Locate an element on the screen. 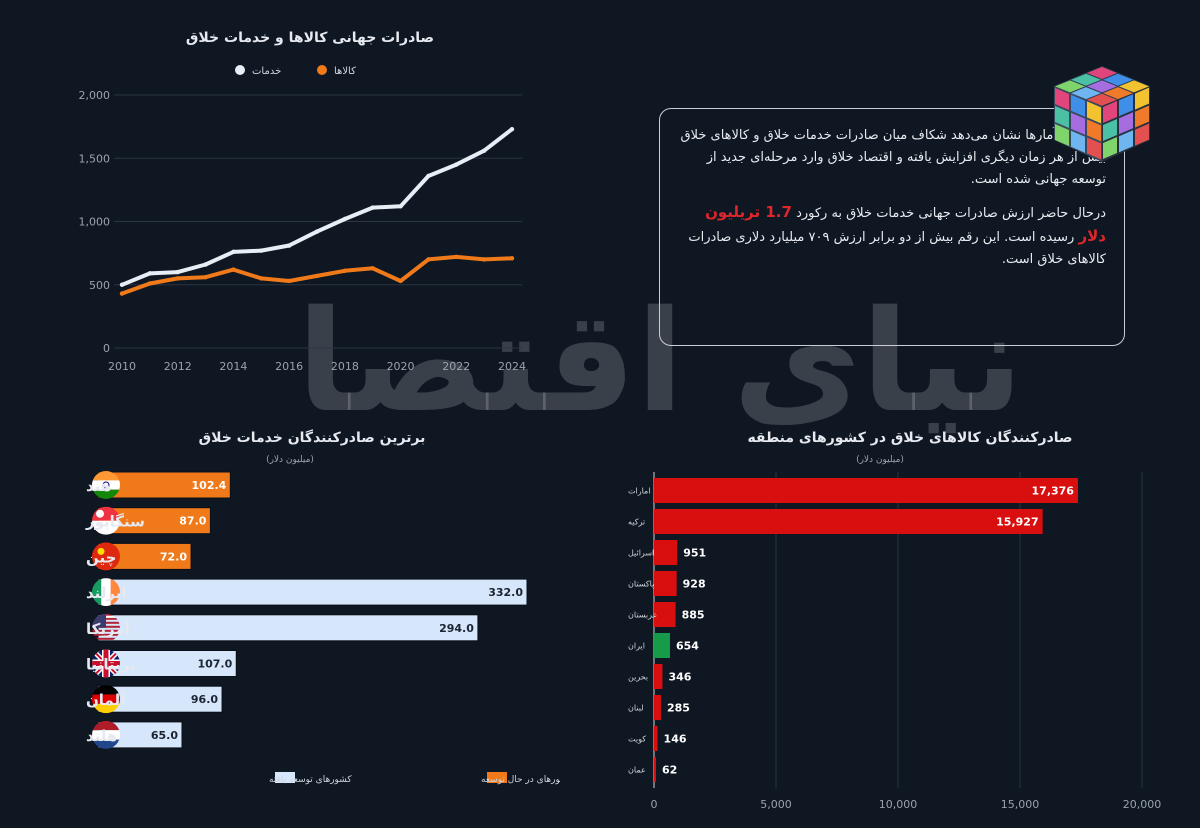 The width and height of the screenshot is (1200, 828). china-flag-icon is located at coordinates (106, 556).